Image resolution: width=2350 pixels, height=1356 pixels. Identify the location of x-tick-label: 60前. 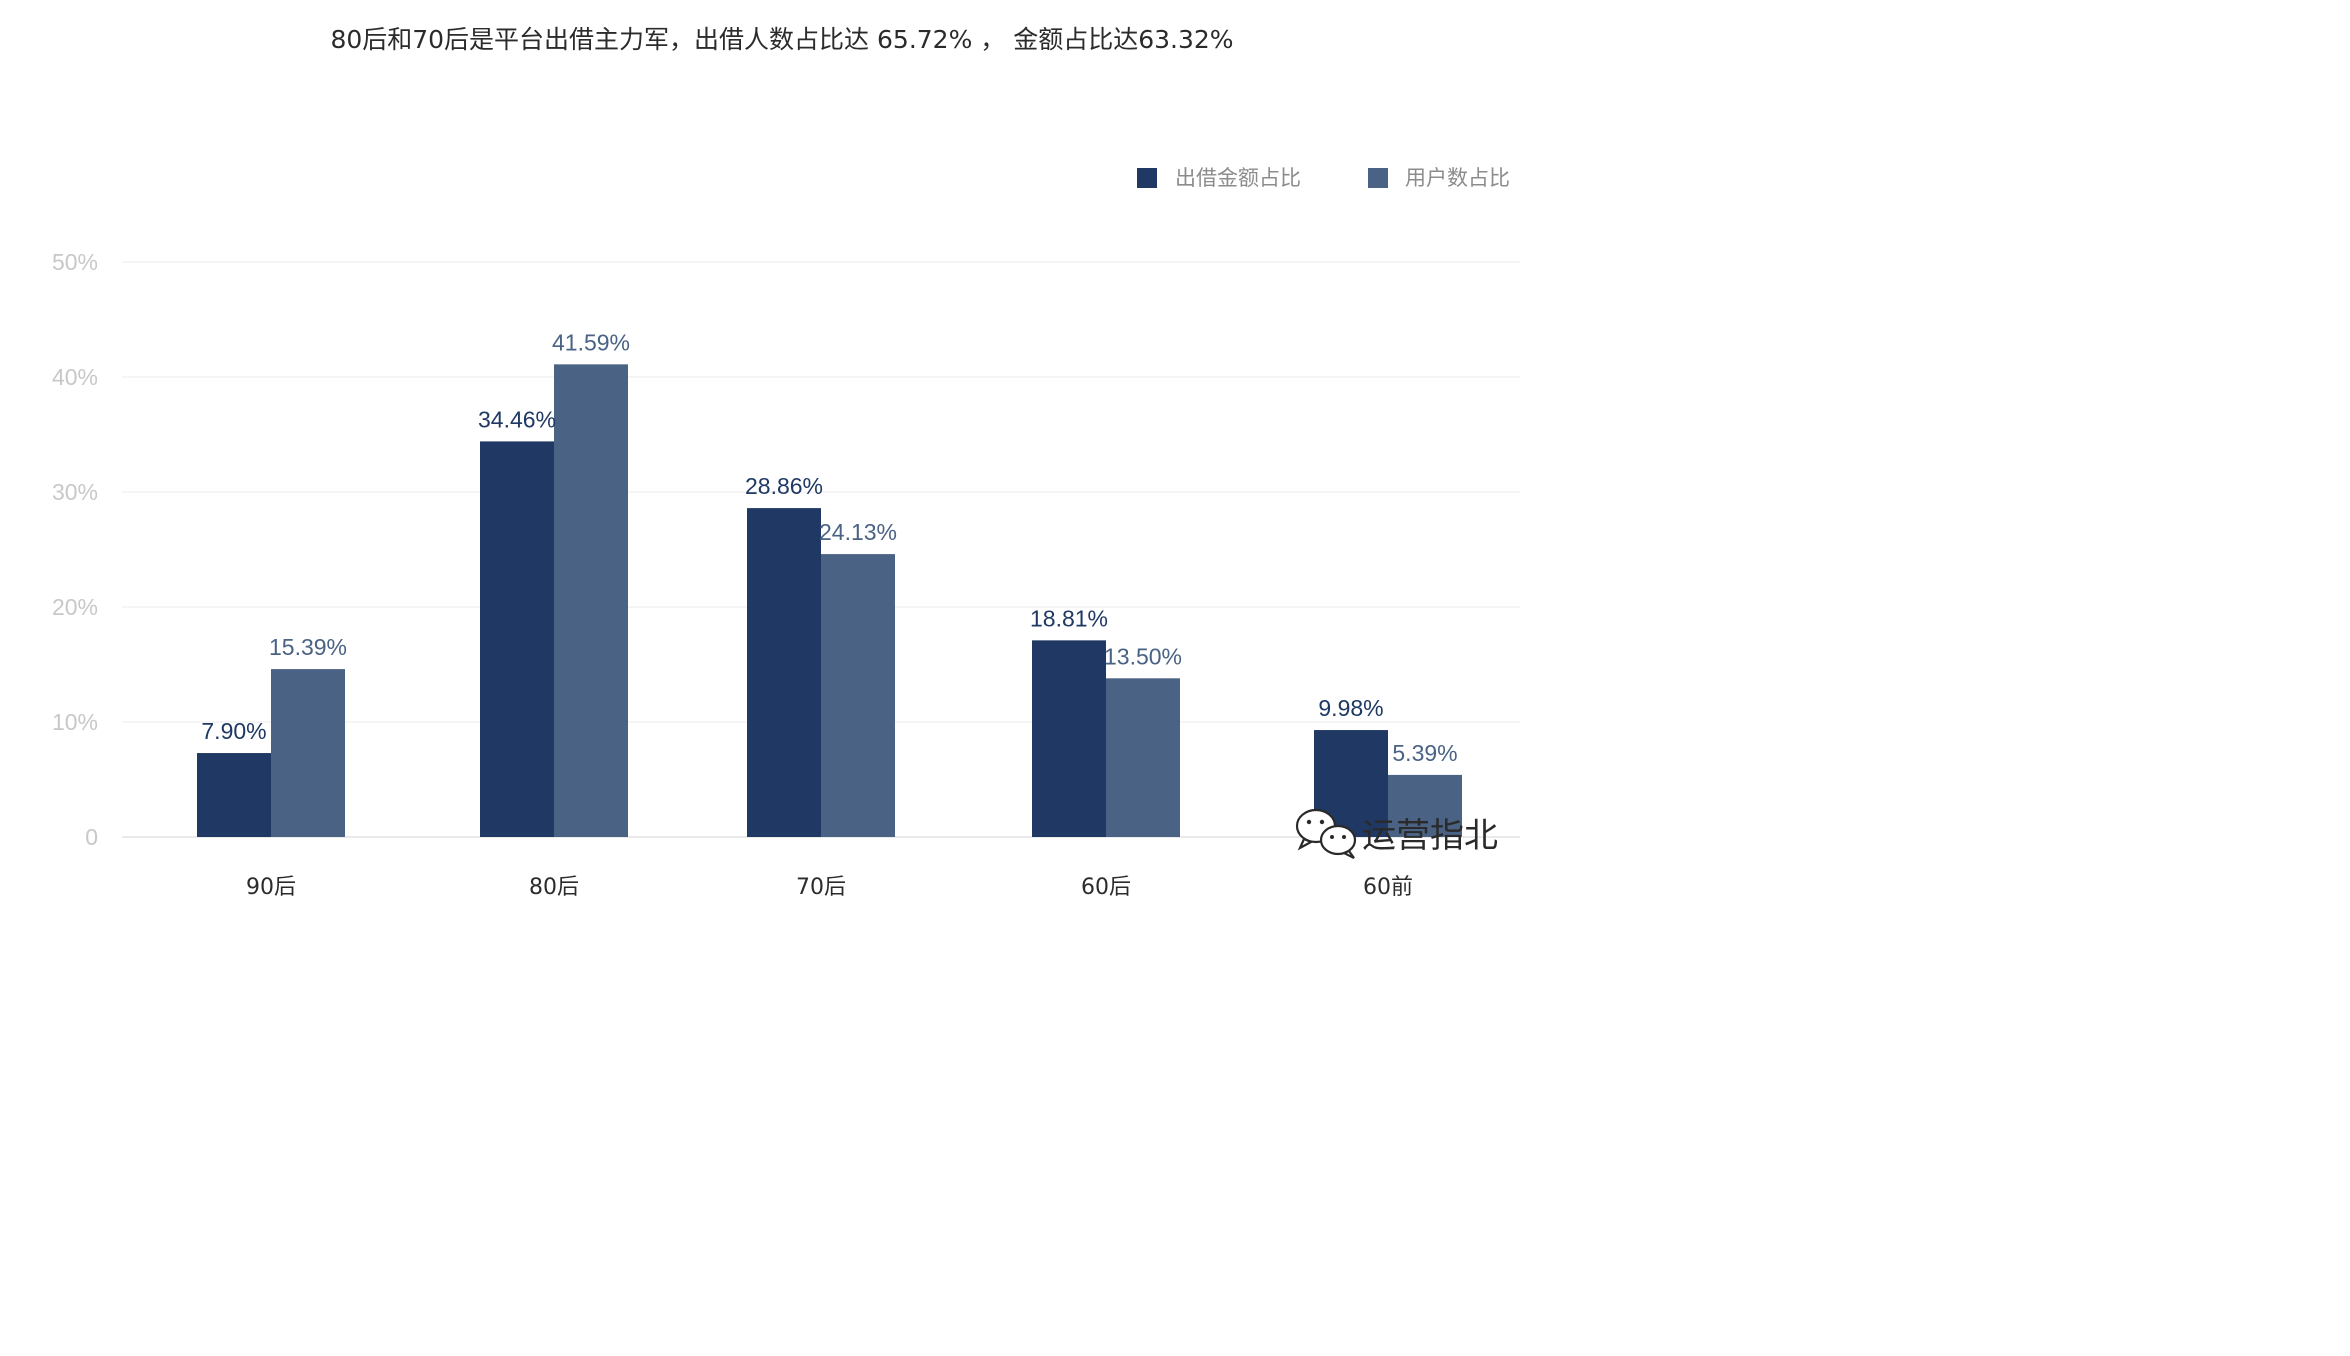
(1388, 887).